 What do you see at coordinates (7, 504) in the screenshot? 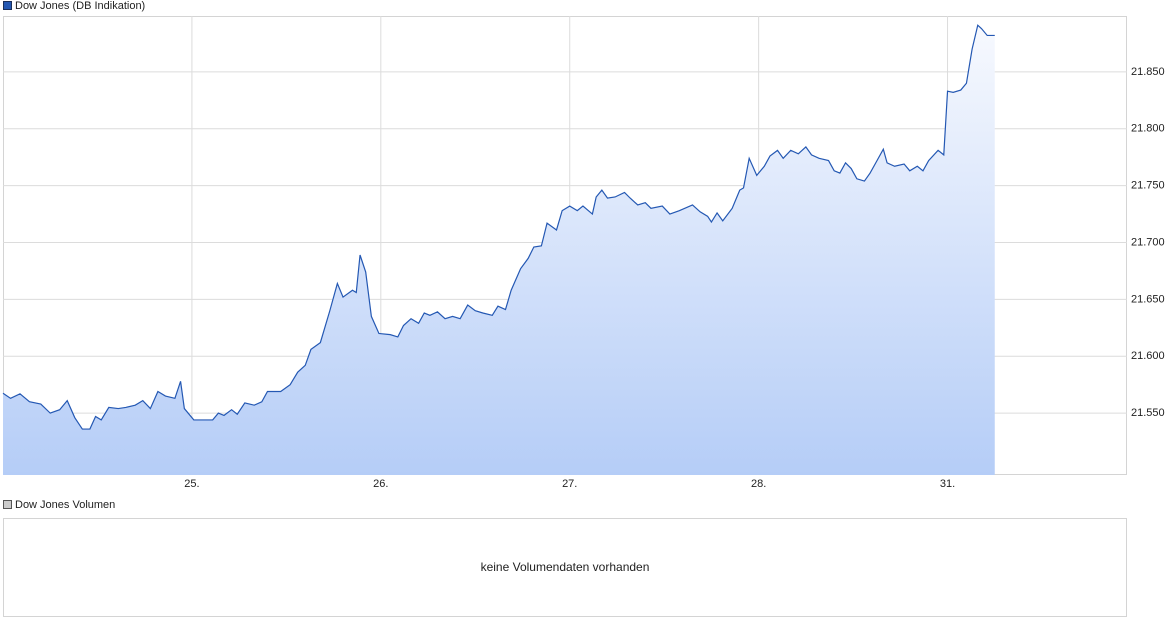
I see `volume-legend-swatch` at bounding box center [7, 504].